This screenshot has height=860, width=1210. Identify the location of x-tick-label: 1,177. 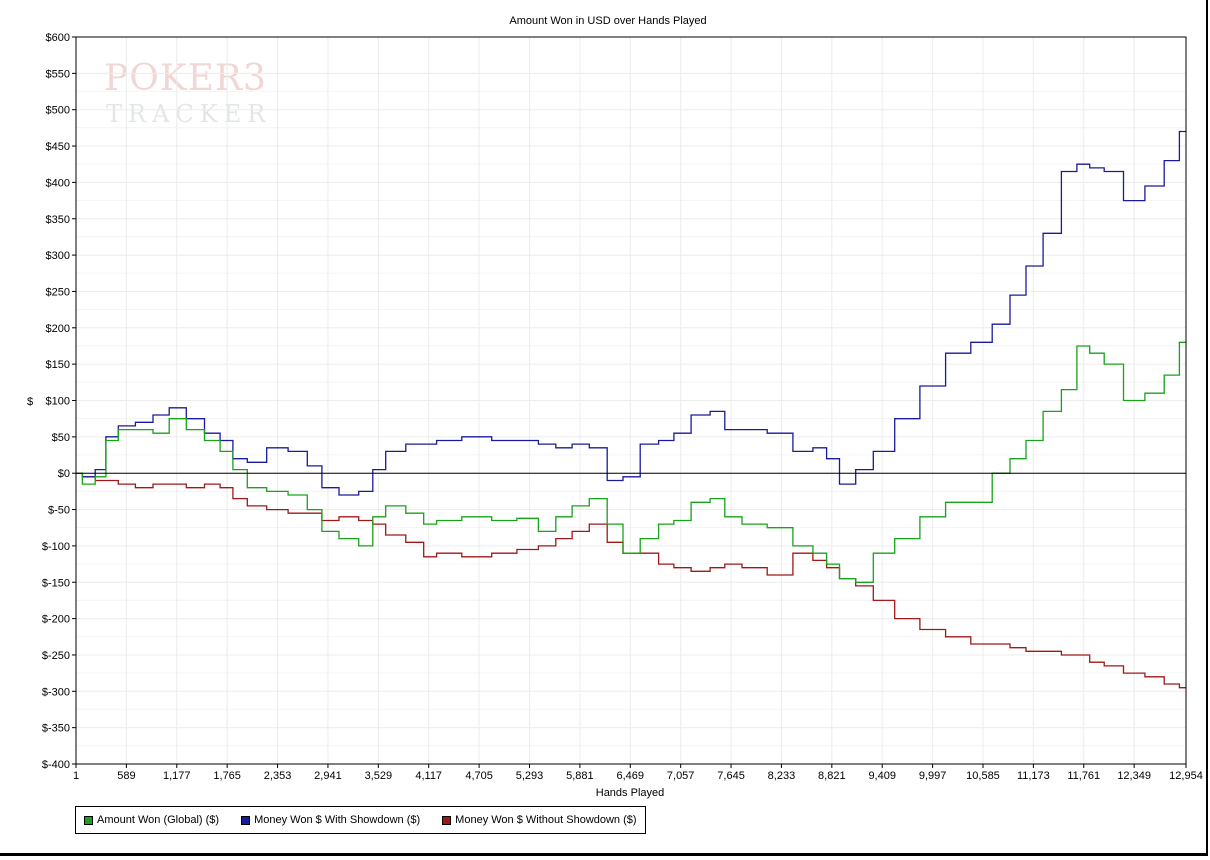
(177, 776).